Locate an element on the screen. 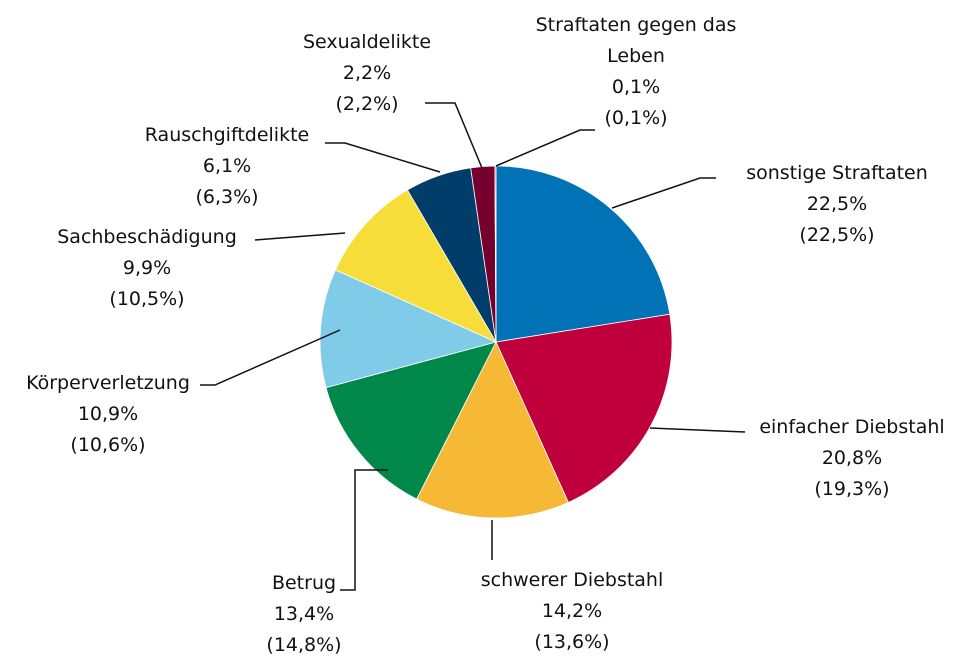  category-label: sonstige Straftaten is located at coordinates (837, 173).